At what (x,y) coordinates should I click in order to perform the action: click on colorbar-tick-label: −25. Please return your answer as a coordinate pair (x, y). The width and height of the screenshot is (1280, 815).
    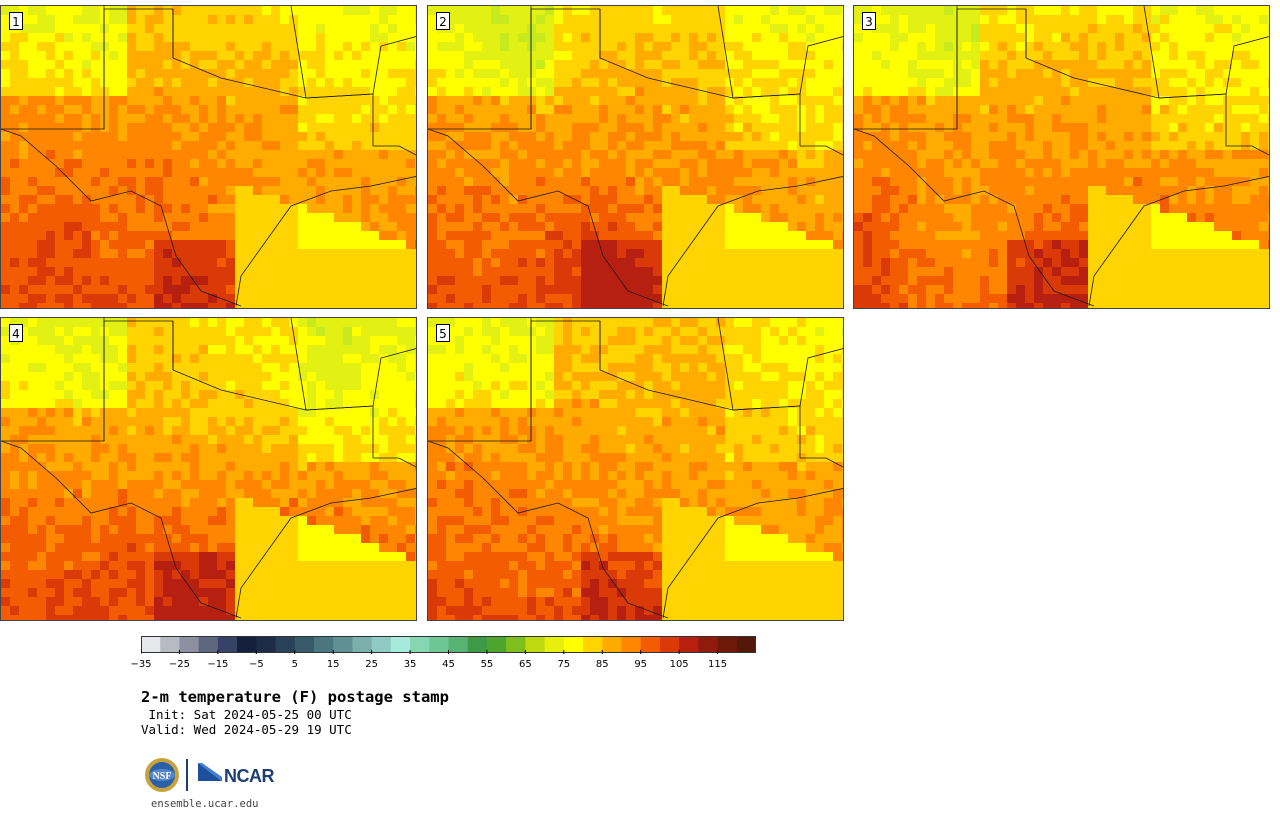
    Looking at the image, I should click on (179, 664).